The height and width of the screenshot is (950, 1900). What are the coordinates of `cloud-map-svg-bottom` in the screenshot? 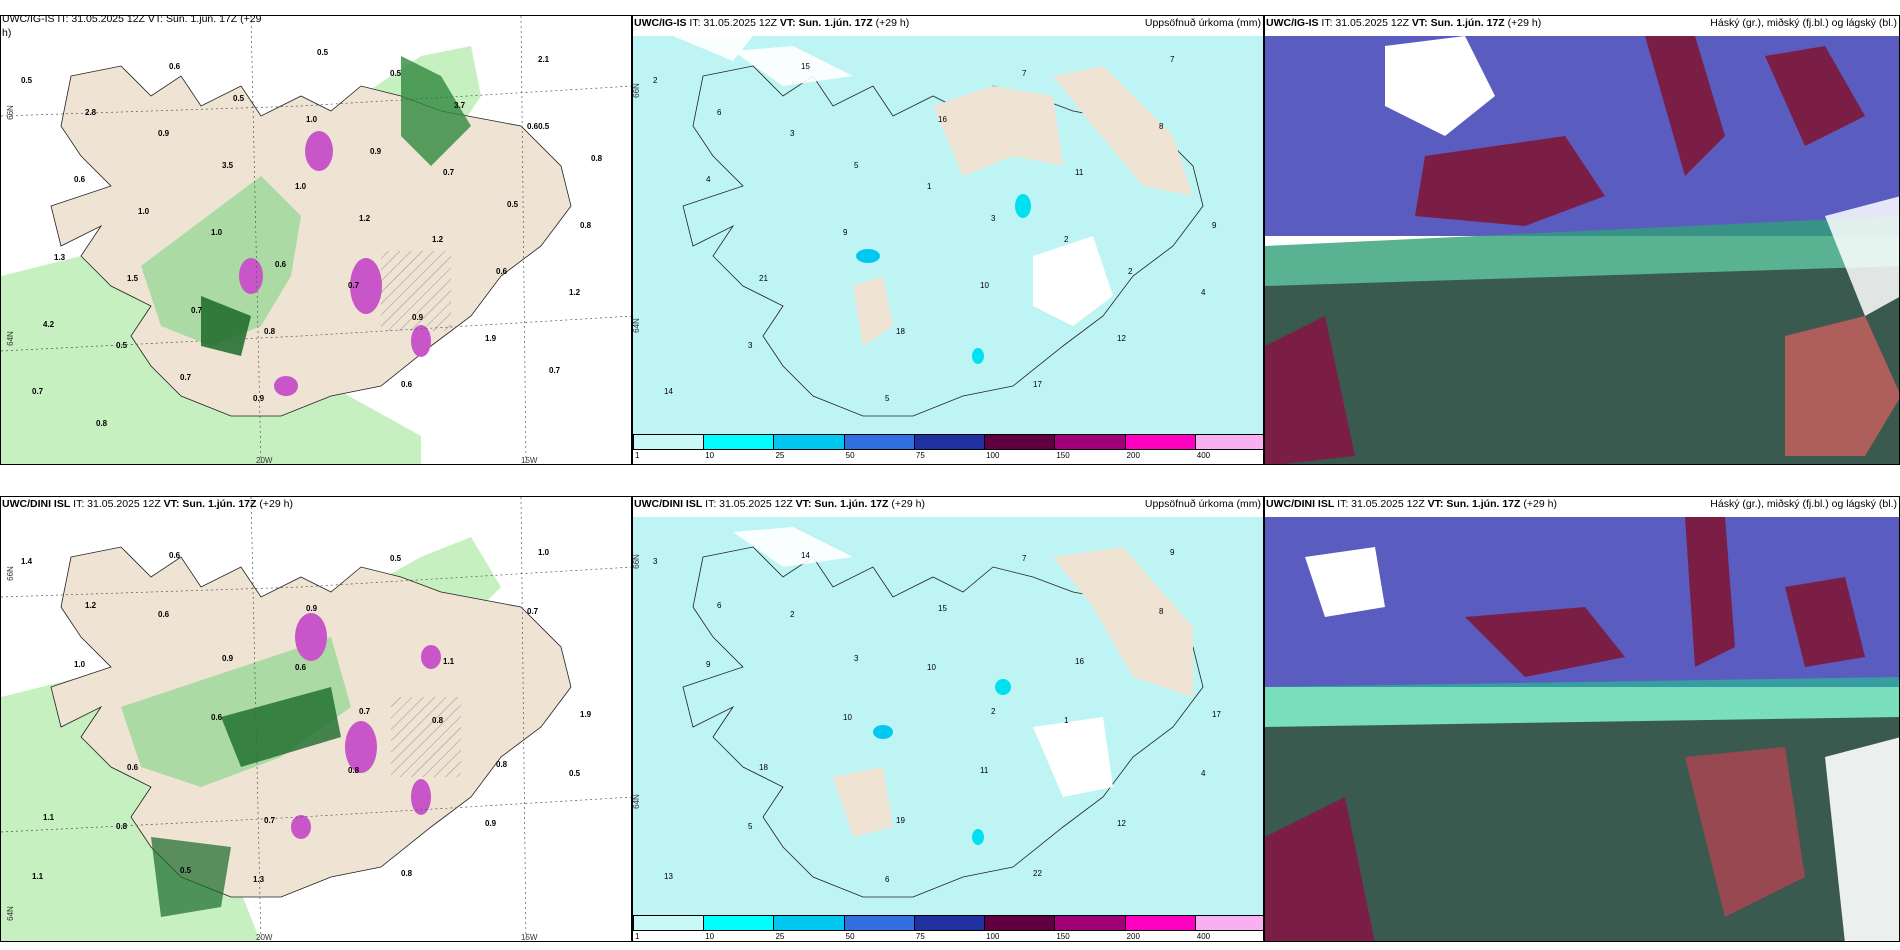 It's located at (1582, 729).